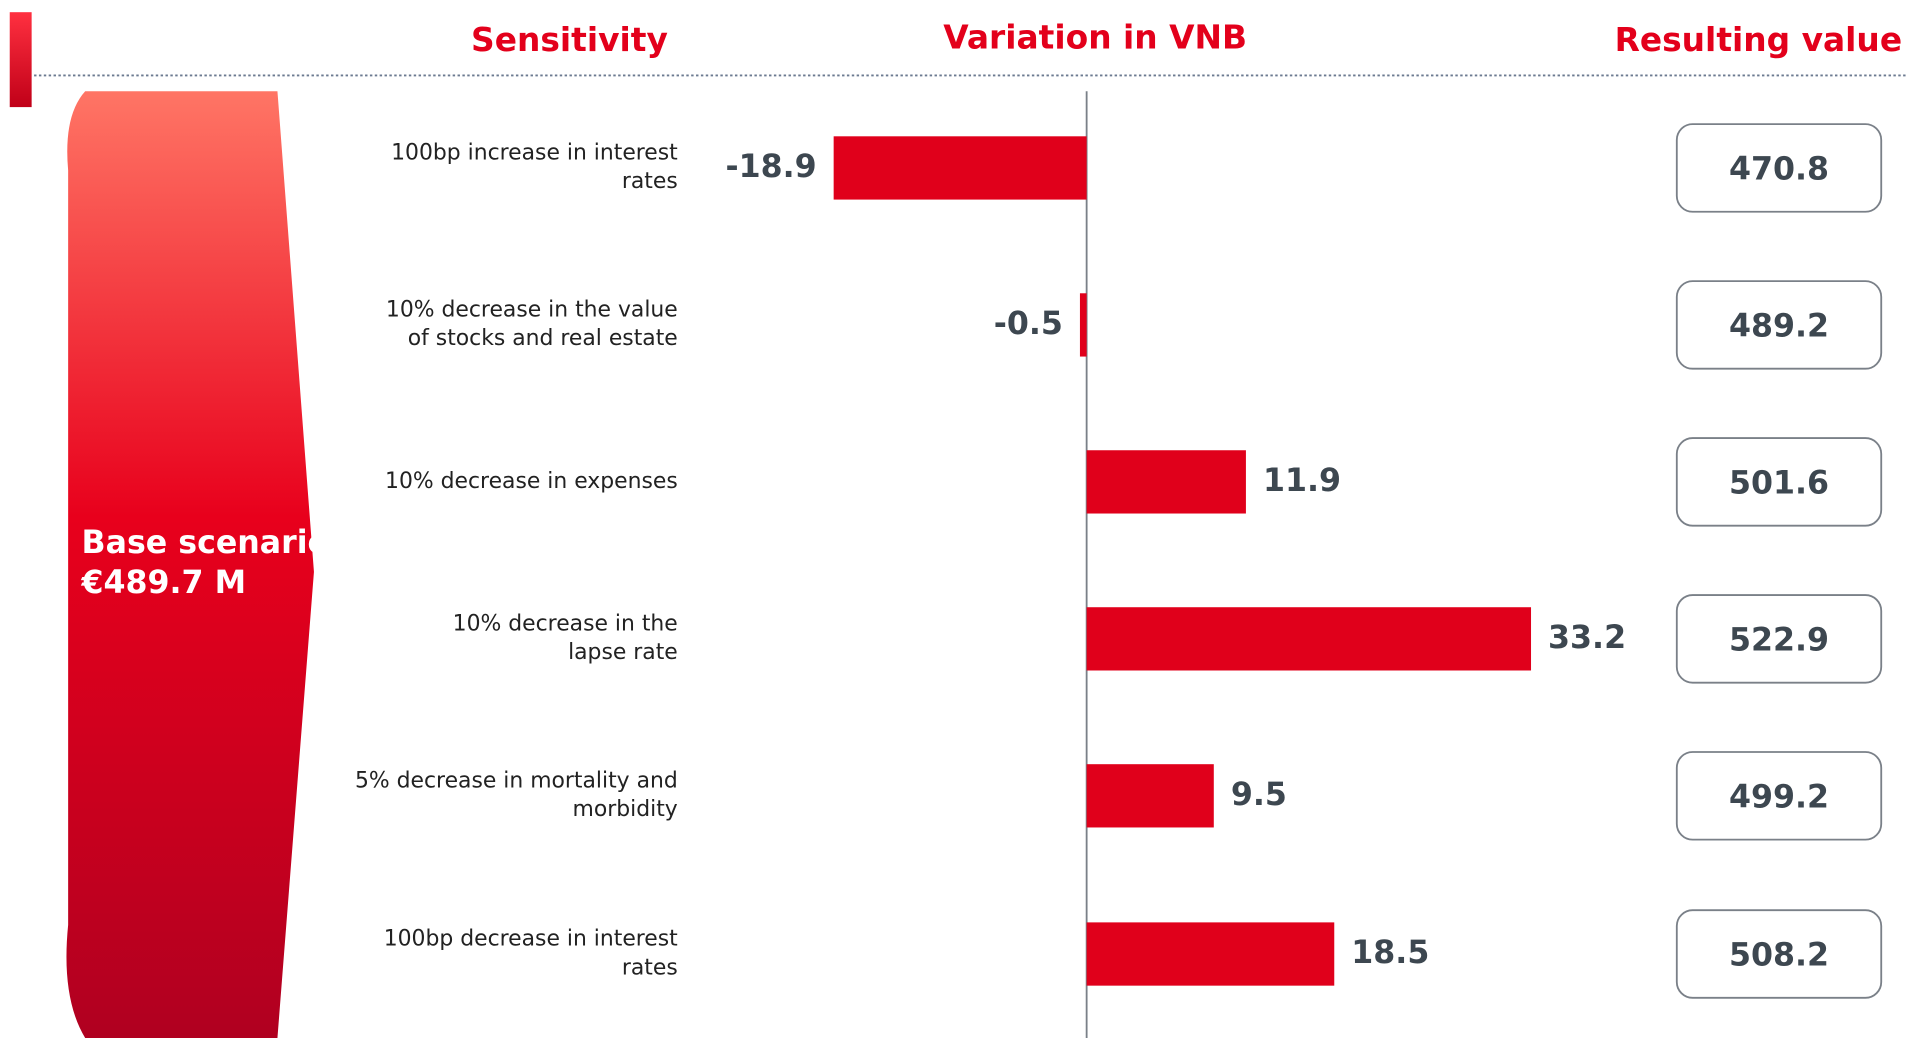 The height and width of the screenshot is (1038, 1908). I want to click on category-label: 10% decrease in expenses, so click(531, 481).